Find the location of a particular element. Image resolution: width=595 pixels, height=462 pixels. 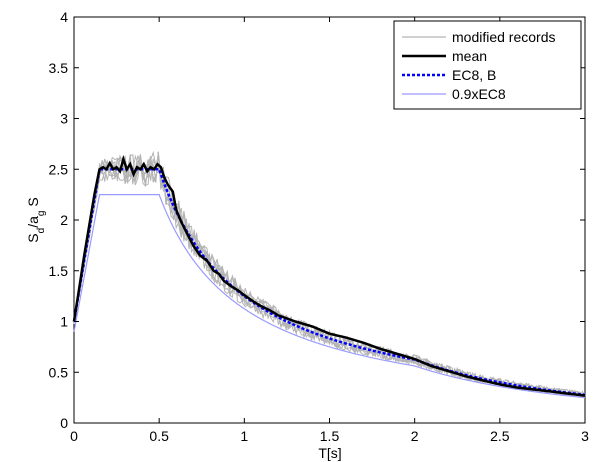

x-tick-label: 3 is located at coordinates (585, 436).